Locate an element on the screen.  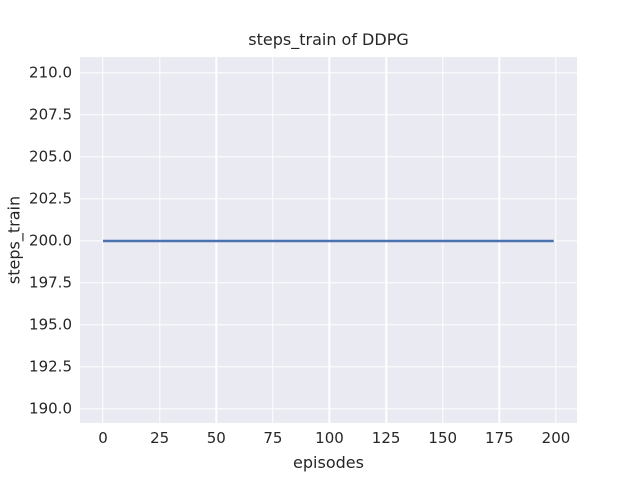
x-tick-label: 75 is located at coordinates (273, 438).